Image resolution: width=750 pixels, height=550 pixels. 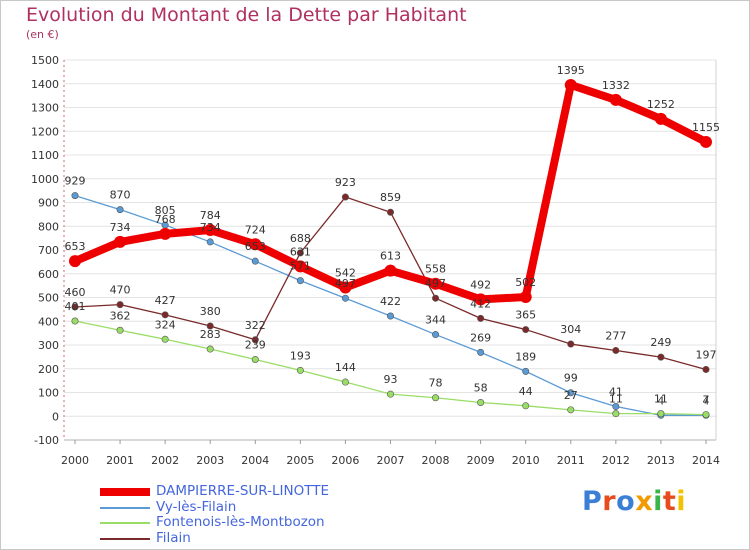 I want to click on logo-letter: x, so click(x=644, y=501).